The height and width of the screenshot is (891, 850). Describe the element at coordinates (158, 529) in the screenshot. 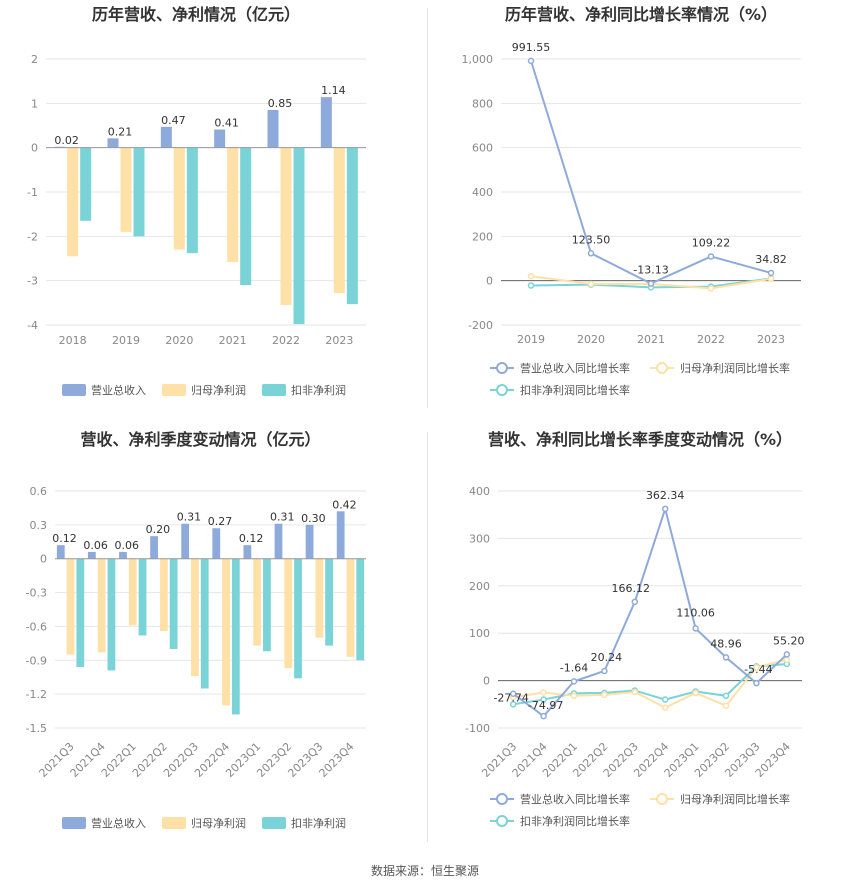

I see `data-label: 0.20` at that location.